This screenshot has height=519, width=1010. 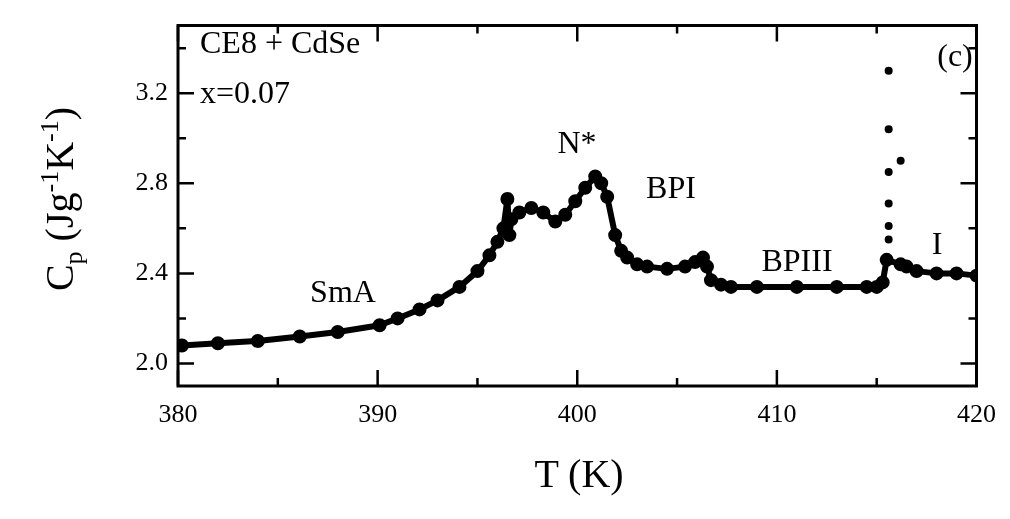 I want to click on annotation: I, so click(x=937, y=243).